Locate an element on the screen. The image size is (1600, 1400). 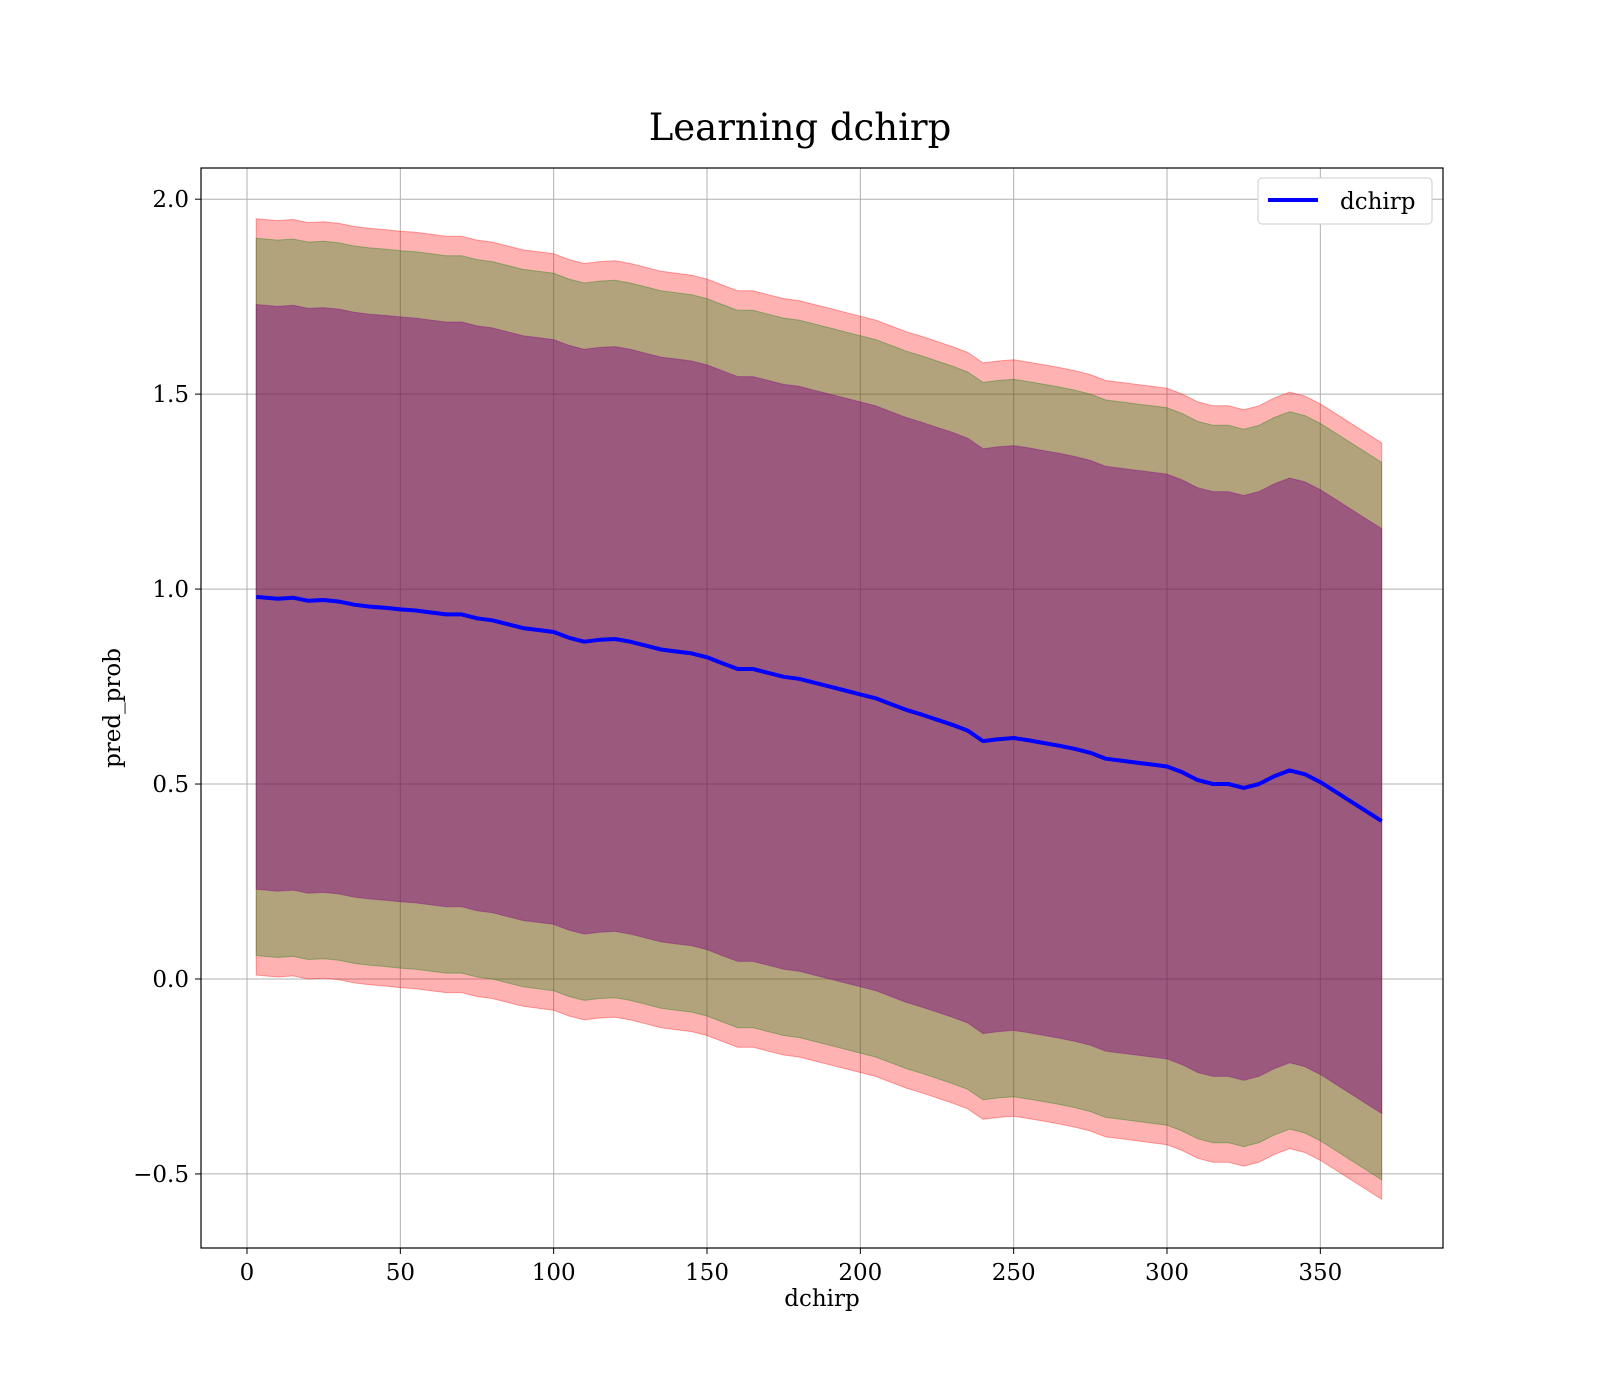
legend-box is located at coordinates (1345, 201).